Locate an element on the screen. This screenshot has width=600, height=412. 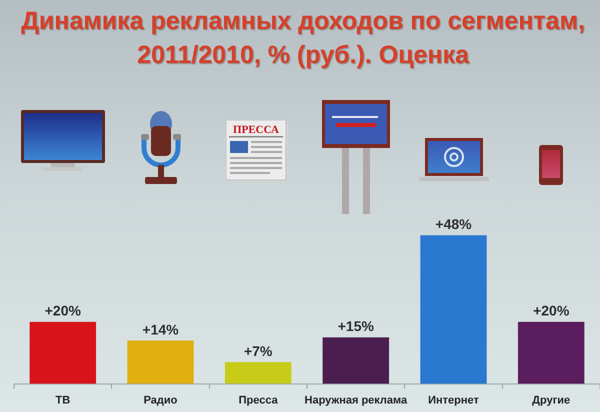
data-label: +7% is located at coordinates (258, 350).